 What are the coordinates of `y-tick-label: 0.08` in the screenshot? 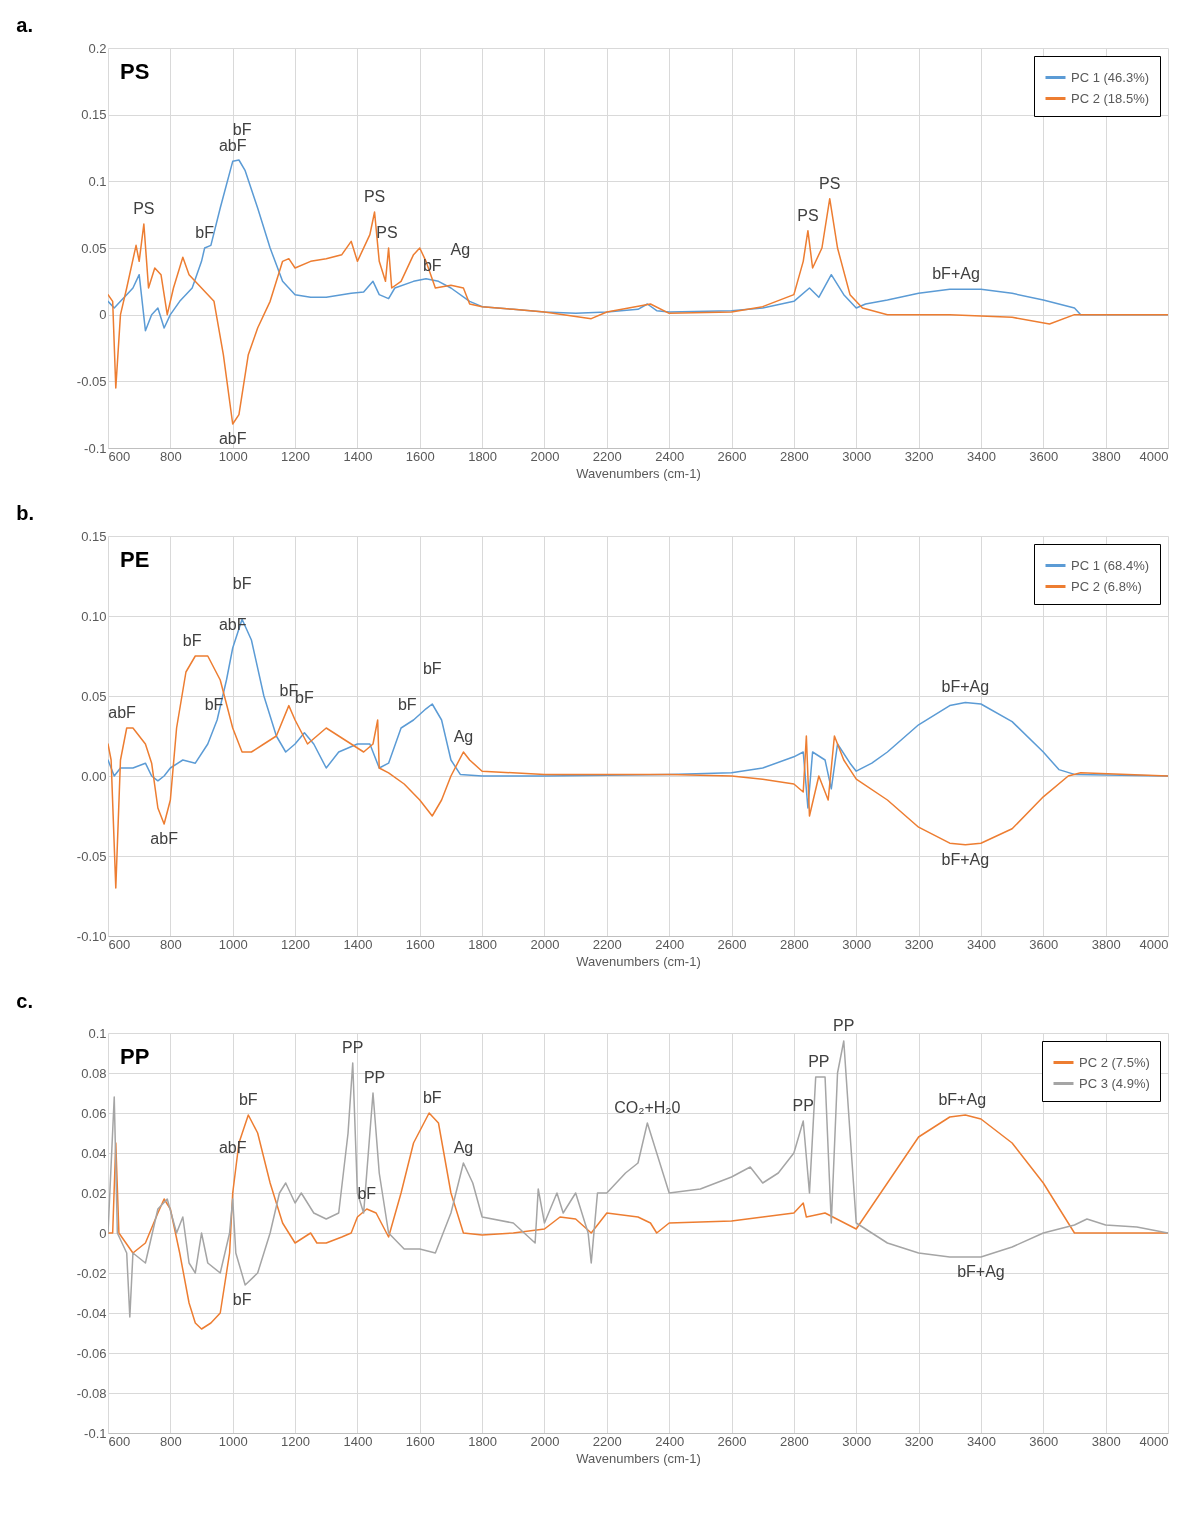 It's located at (94, 1073).